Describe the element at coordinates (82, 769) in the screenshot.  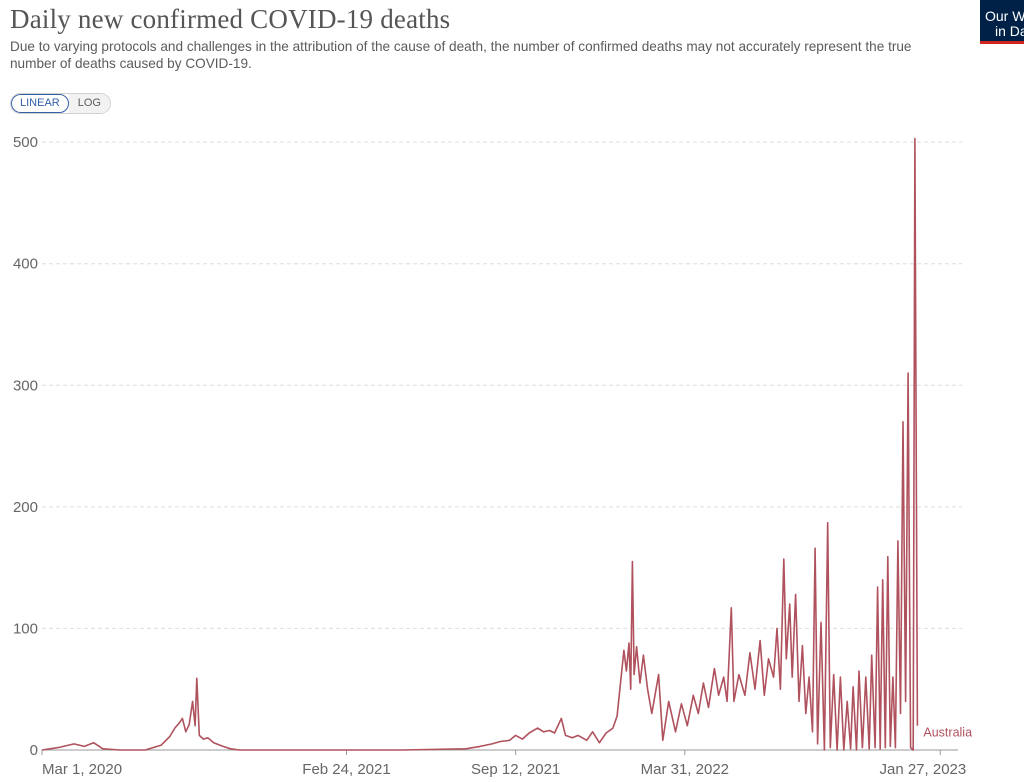
I see `x-tick-label: Mar 1, 2020` at that location.